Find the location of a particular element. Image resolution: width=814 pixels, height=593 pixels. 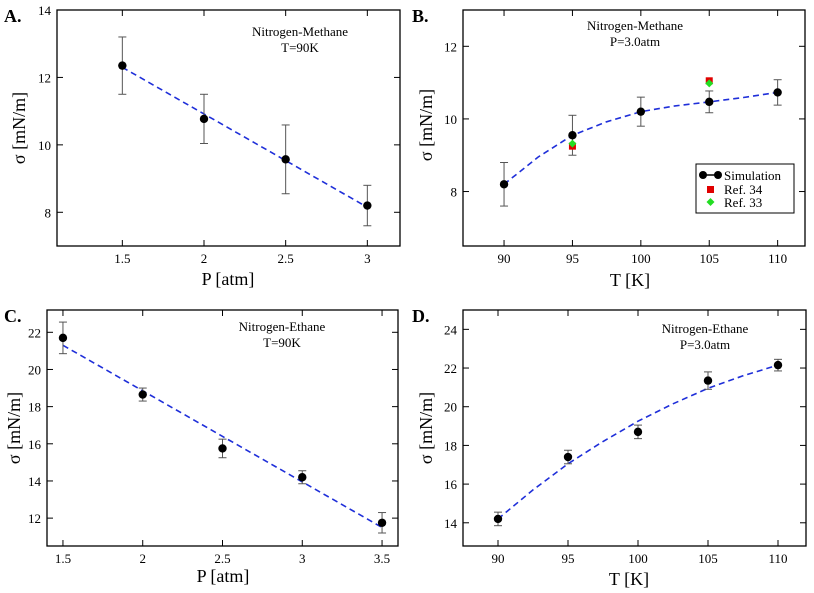

panel-d-ytick-label: 16 is located at coordinates (451, 484).